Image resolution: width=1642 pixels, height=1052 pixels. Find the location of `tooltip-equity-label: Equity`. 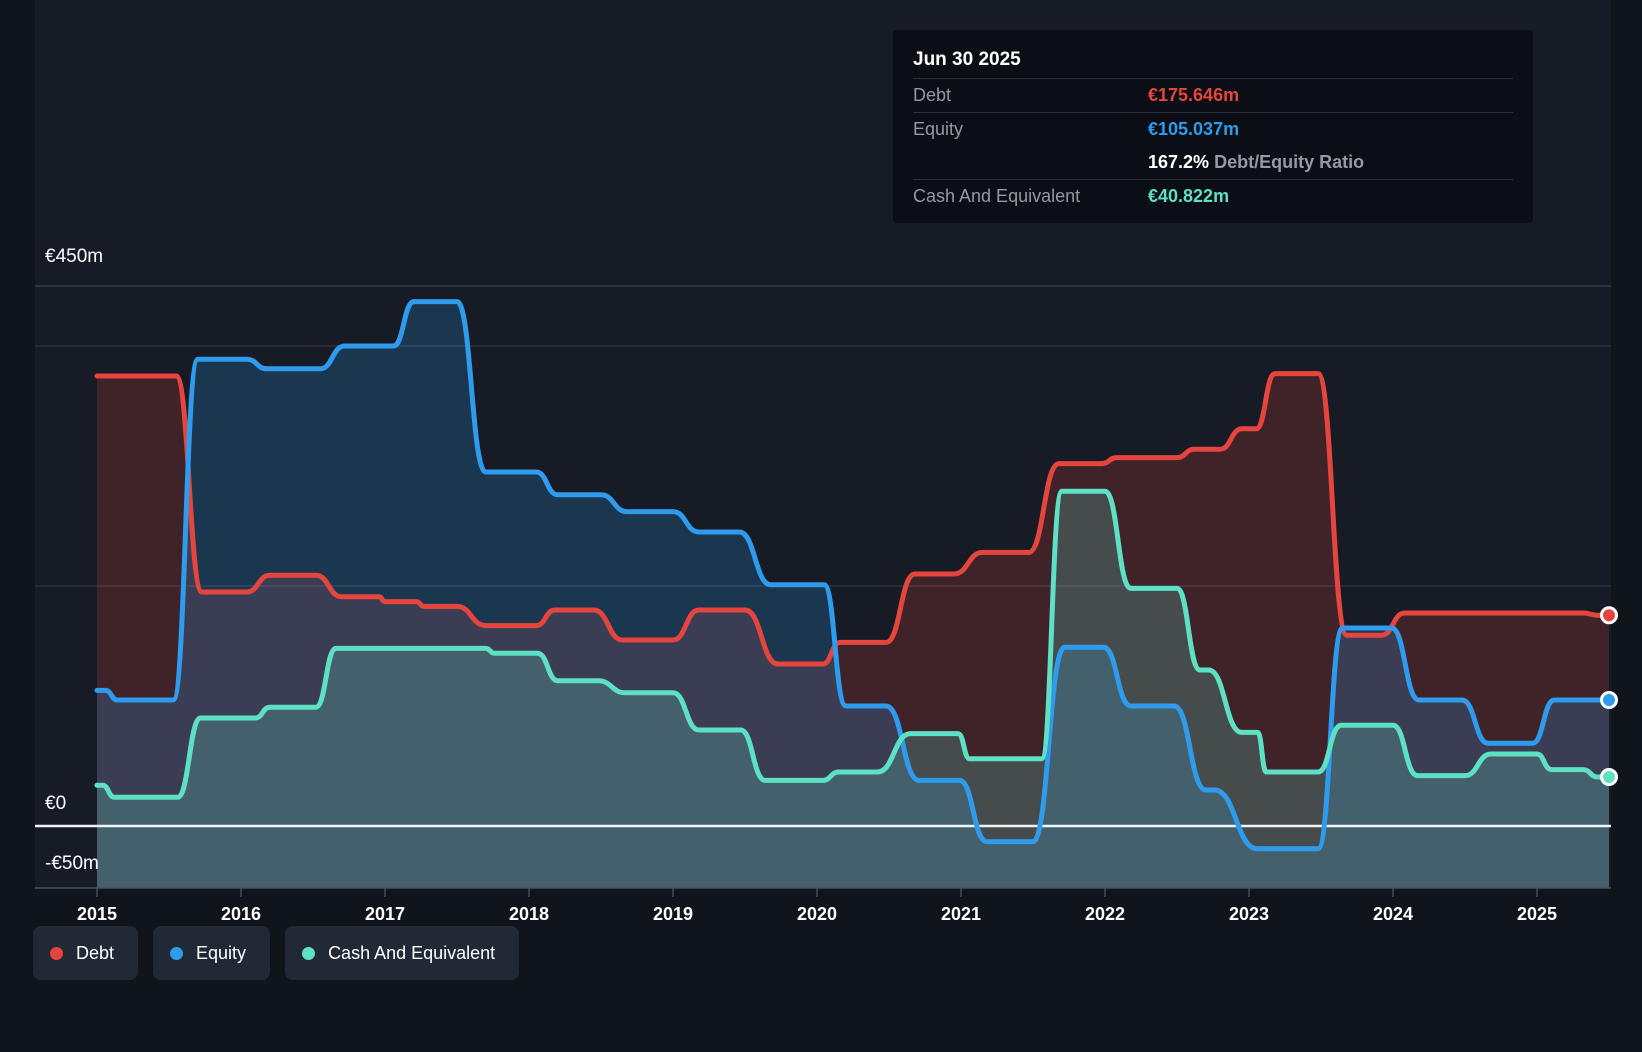

tooltip-equity-label: Equity is located at coordinates (938, 129).